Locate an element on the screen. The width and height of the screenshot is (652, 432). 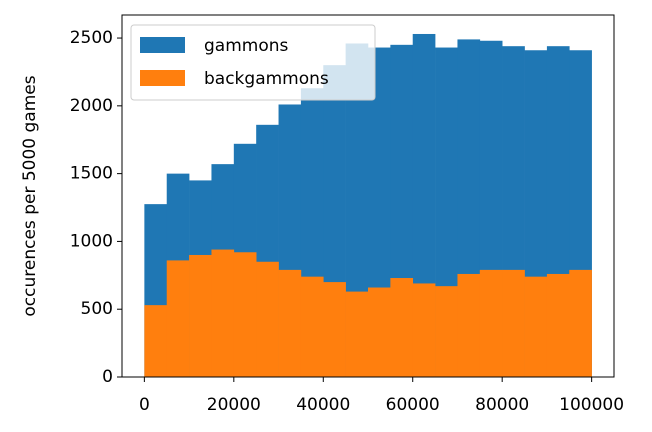
x-tick-label: 0 is located at coordinates (144, 405).